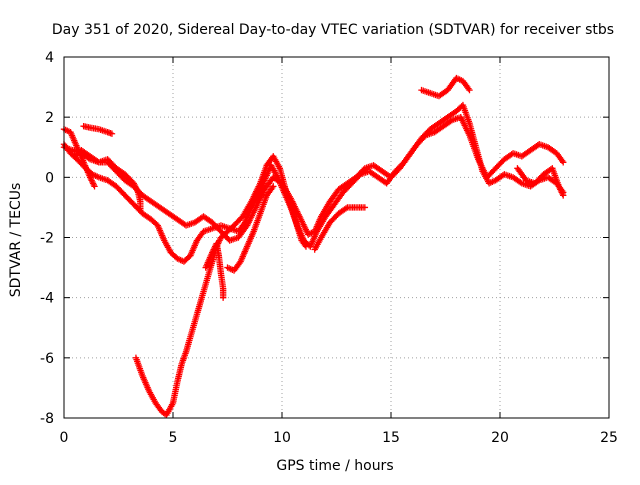 Image resolution: width=640 pixels, height=485 pixels. What do you see at coordinates (47, 299) in the screenshot?
I see `y-tick-label: -4` at bounding box center [47, 299].